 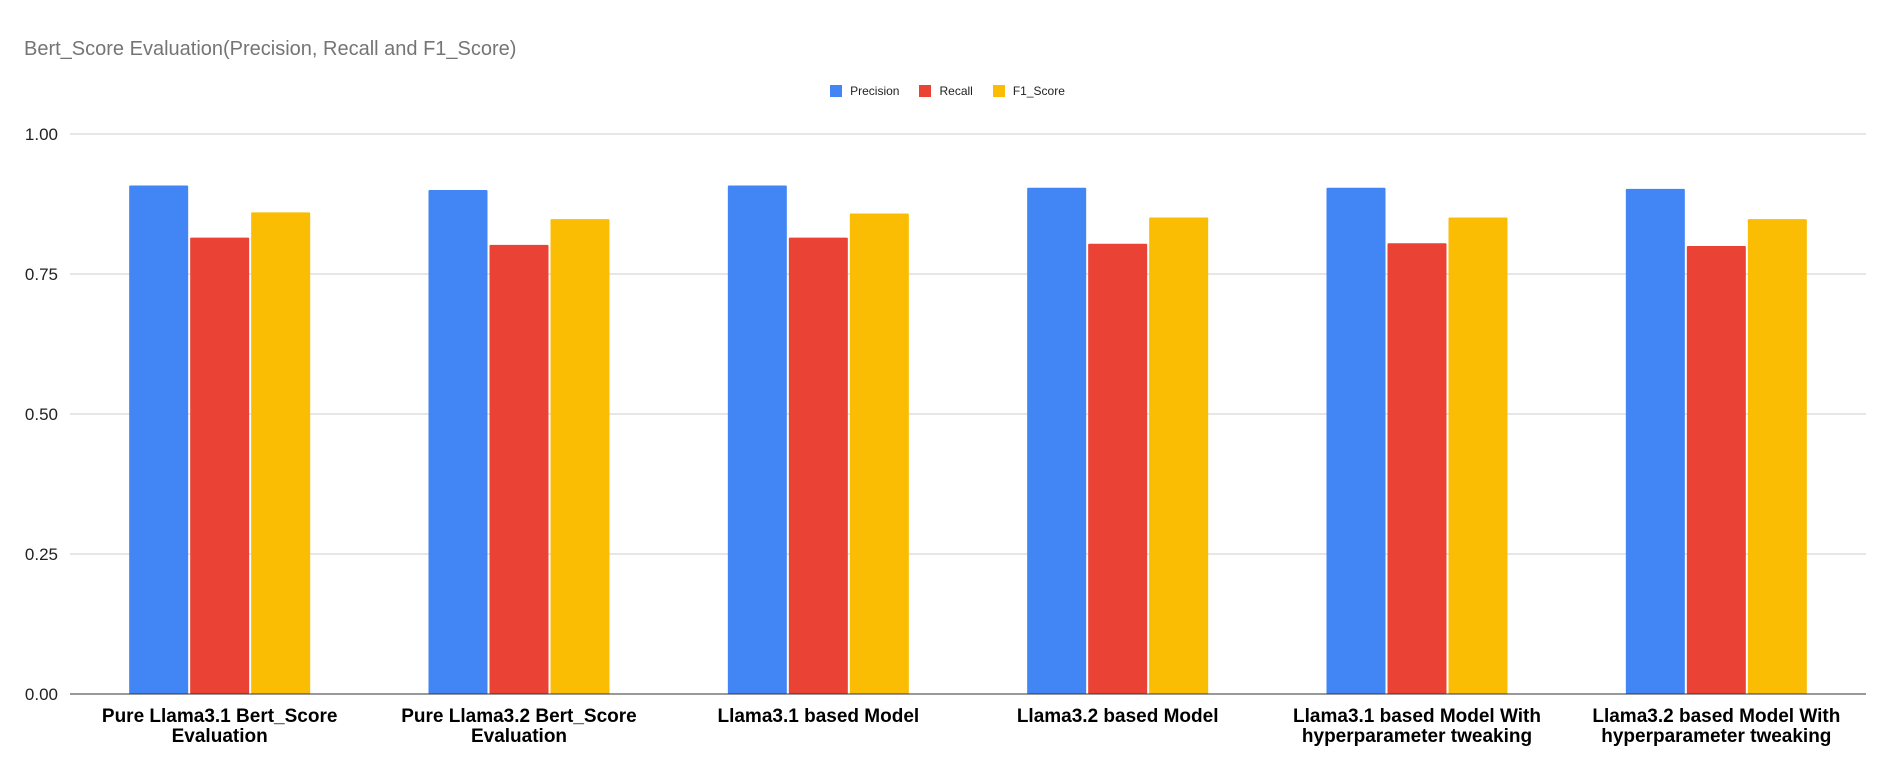 I want to click on legend-item-recall: Recall, so click(x=946, y=91).